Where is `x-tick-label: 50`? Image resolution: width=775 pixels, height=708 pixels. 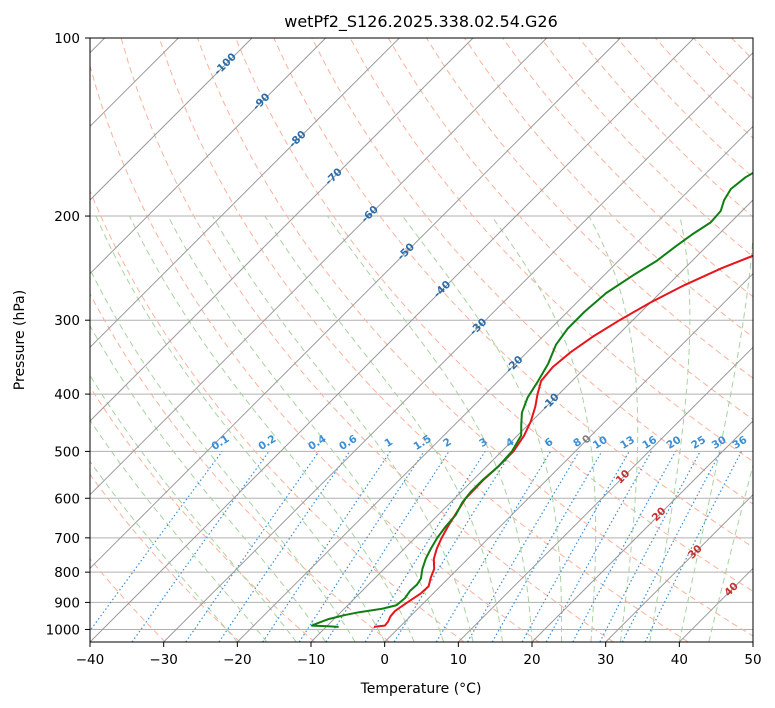 x-tick-label: 50 is located at coordinates (752, 660).